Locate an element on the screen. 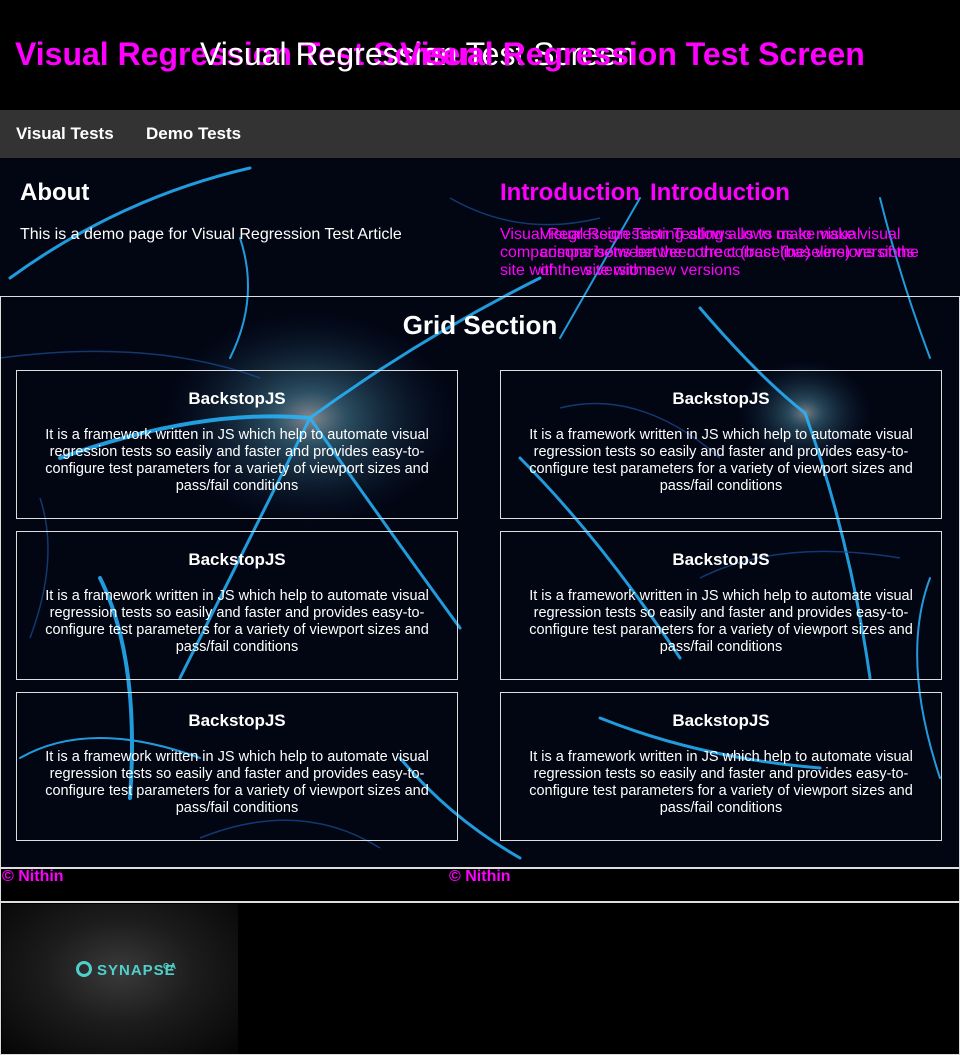 This screenshot has height=1055, width=960. intro-heading: Introduction is located at coordinates (570, 192).